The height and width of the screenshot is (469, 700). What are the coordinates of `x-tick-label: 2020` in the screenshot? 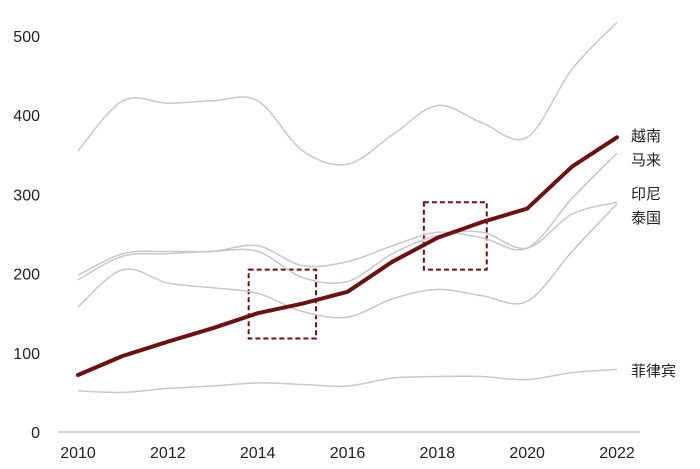 It's located at (527, 453).